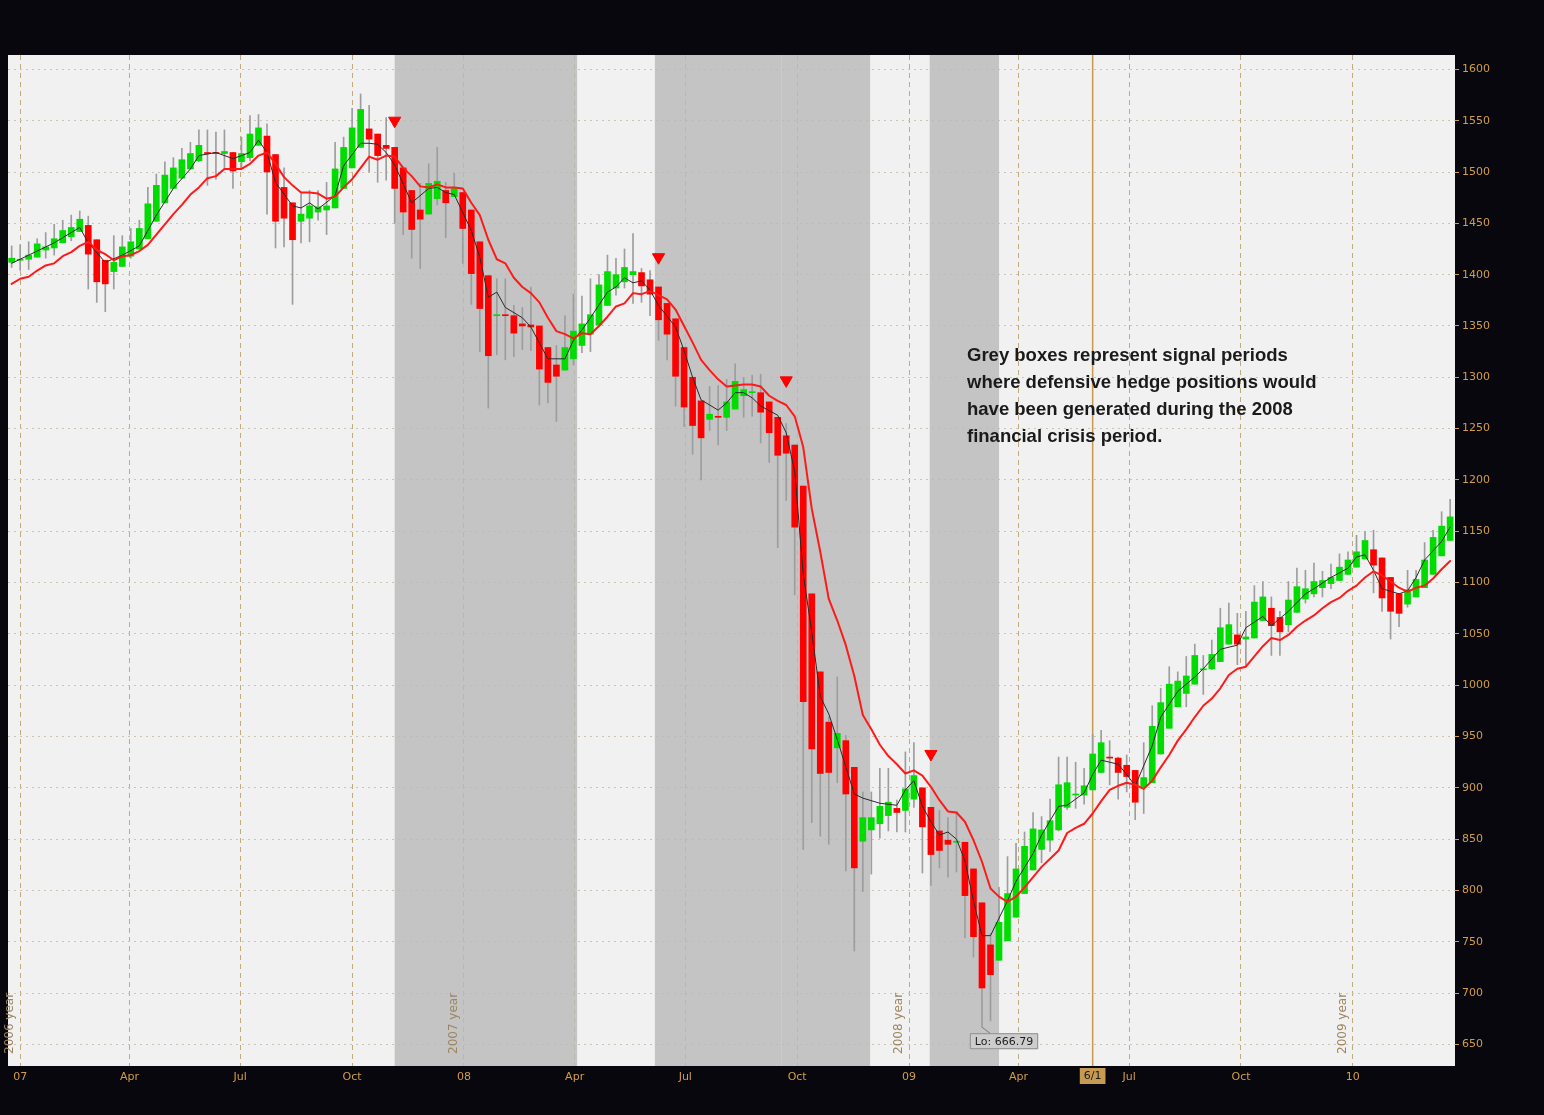 This screenshot has height=1115, width=1544. What do you see at coordinates (1476, 171) in the screenshot?
I see `y-tick-label: 1500` at bounding box center [1476, 171].